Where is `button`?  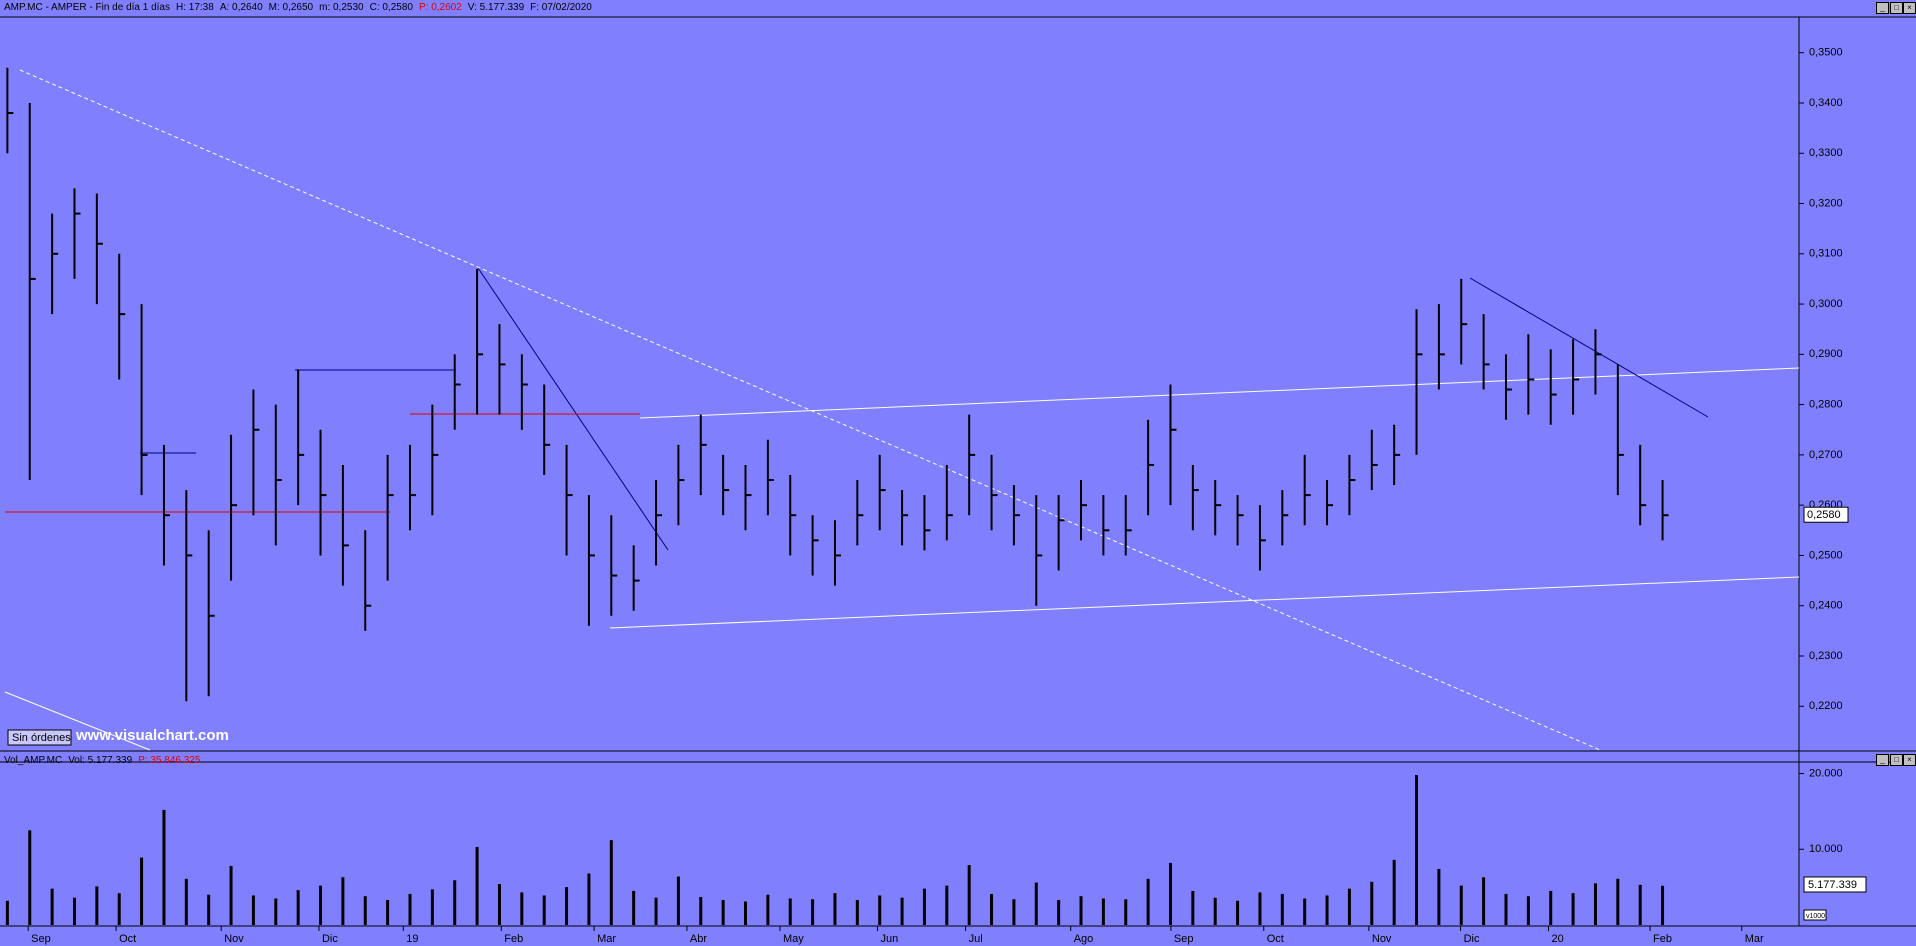
button is located at coordinates (39, 737).